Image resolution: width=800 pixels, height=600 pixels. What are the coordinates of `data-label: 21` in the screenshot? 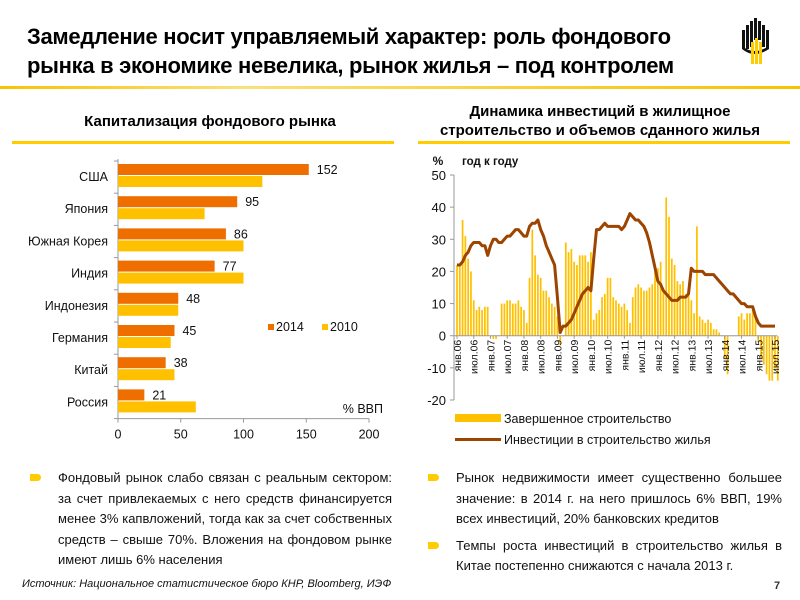 It's located at (159, 395).